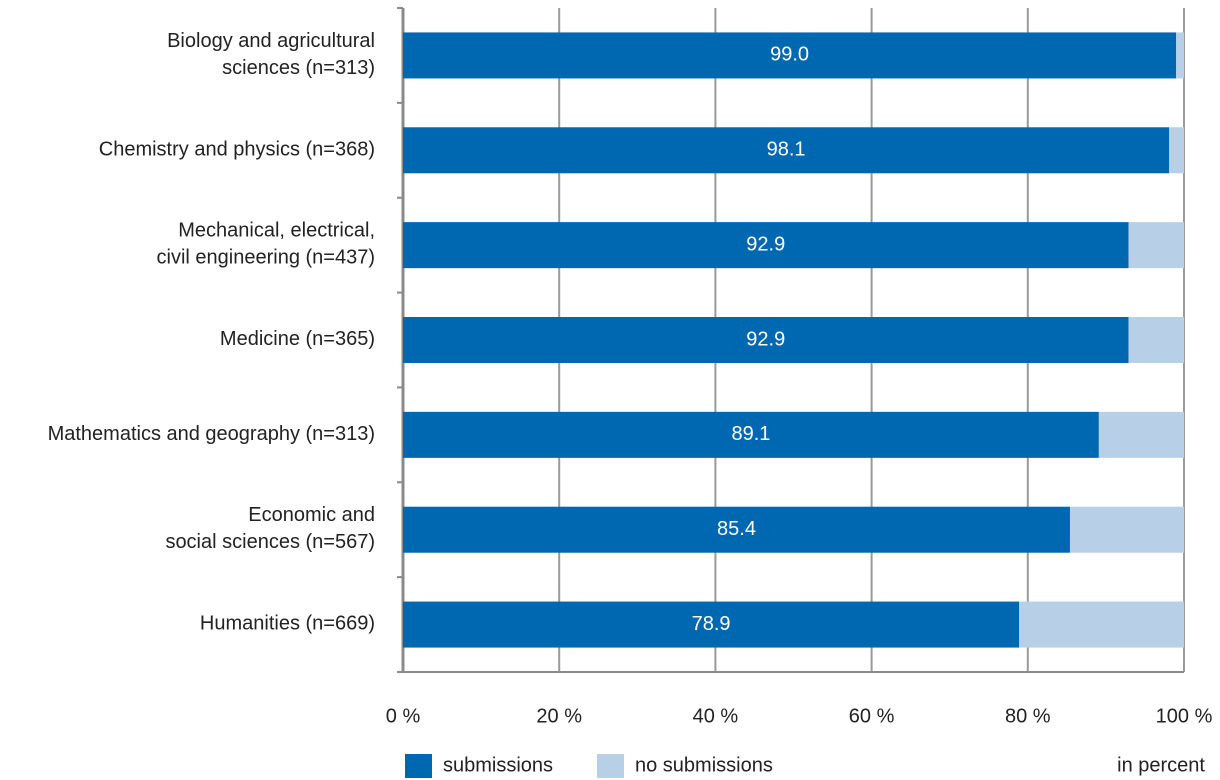 This screenshot has height=780, width=1220. Describe the element at coordinates (1161, 765) in the screenshot. I see `unit-note: in percent` at that location.